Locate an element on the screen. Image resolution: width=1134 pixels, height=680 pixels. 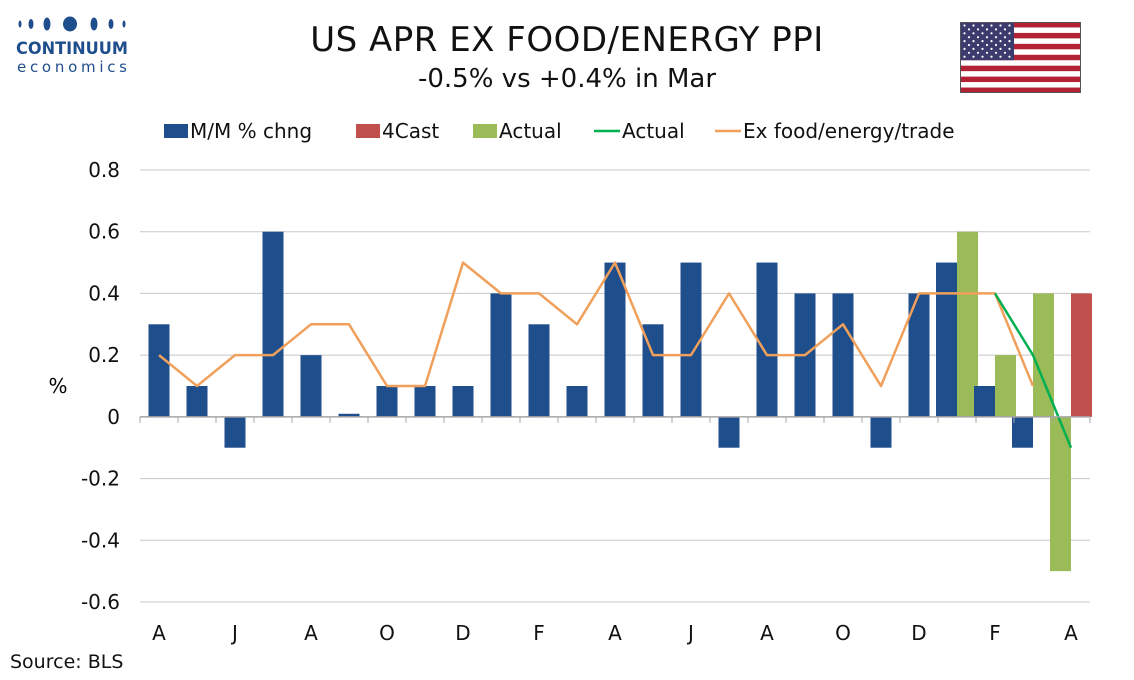
y-axis: 0.8 0.6 0.4 0.2 0 -0.2 -0.4 -0.6 is located at coordinates (100, 386).